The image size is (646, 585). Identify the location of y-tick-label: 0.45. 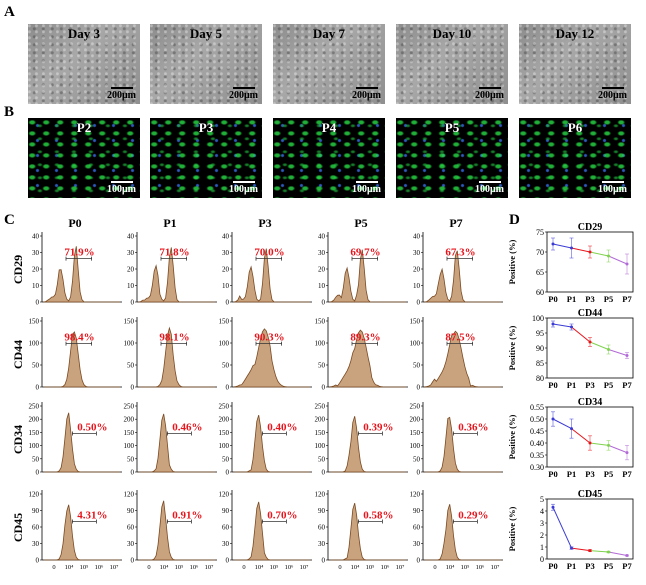
(537, 431).